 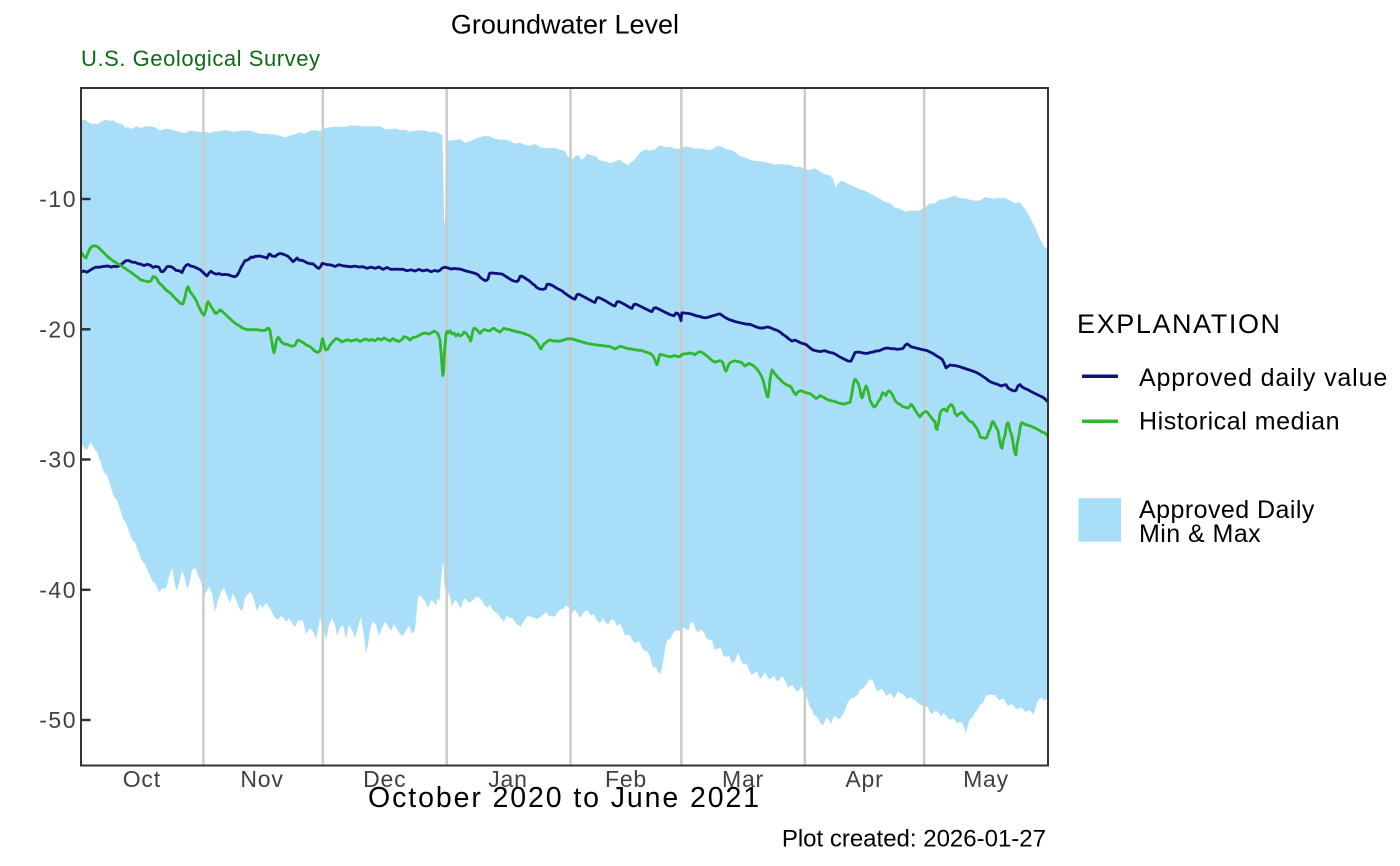 What do you see at coordinates (58, 330) in the screenshot?
I see `svg-text: -20` at bounding box center [58, 330].